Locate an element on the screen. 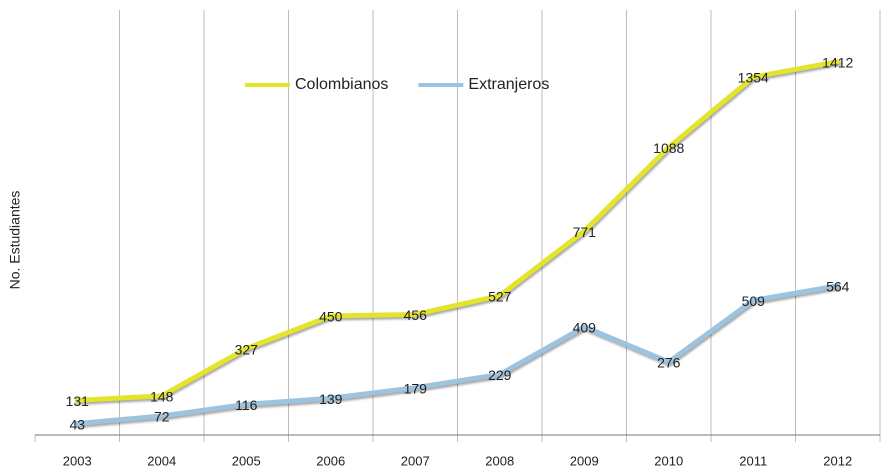 The image size is (882, 471). x-tick-label: 2005 is located at coordinates (246, 460).